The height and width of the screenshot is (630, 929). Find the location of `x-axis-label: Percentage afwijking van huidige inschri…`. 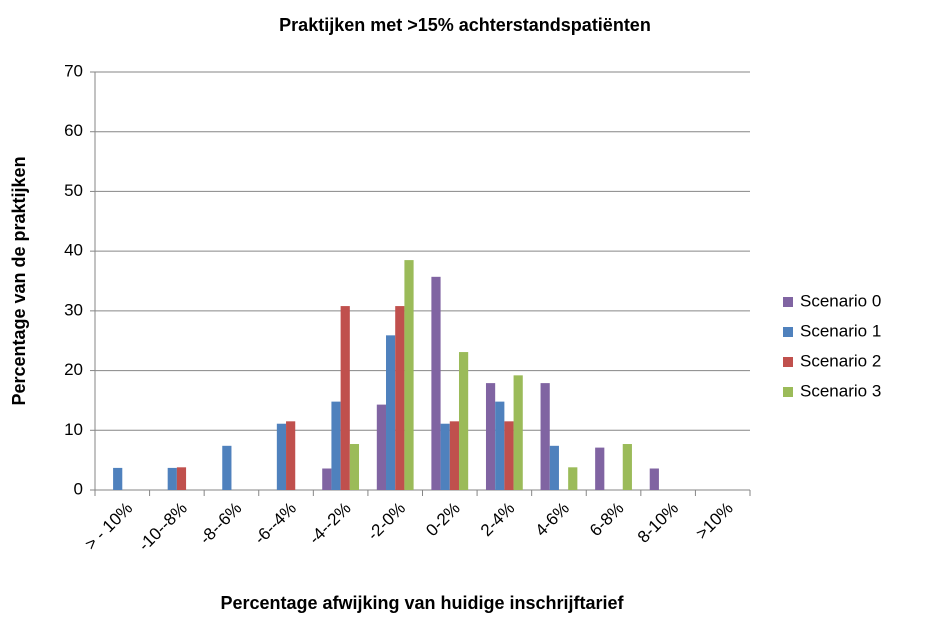

x-axis-label: Percentage afwijking van huidige inschri… is located at coordinates (422, 603).